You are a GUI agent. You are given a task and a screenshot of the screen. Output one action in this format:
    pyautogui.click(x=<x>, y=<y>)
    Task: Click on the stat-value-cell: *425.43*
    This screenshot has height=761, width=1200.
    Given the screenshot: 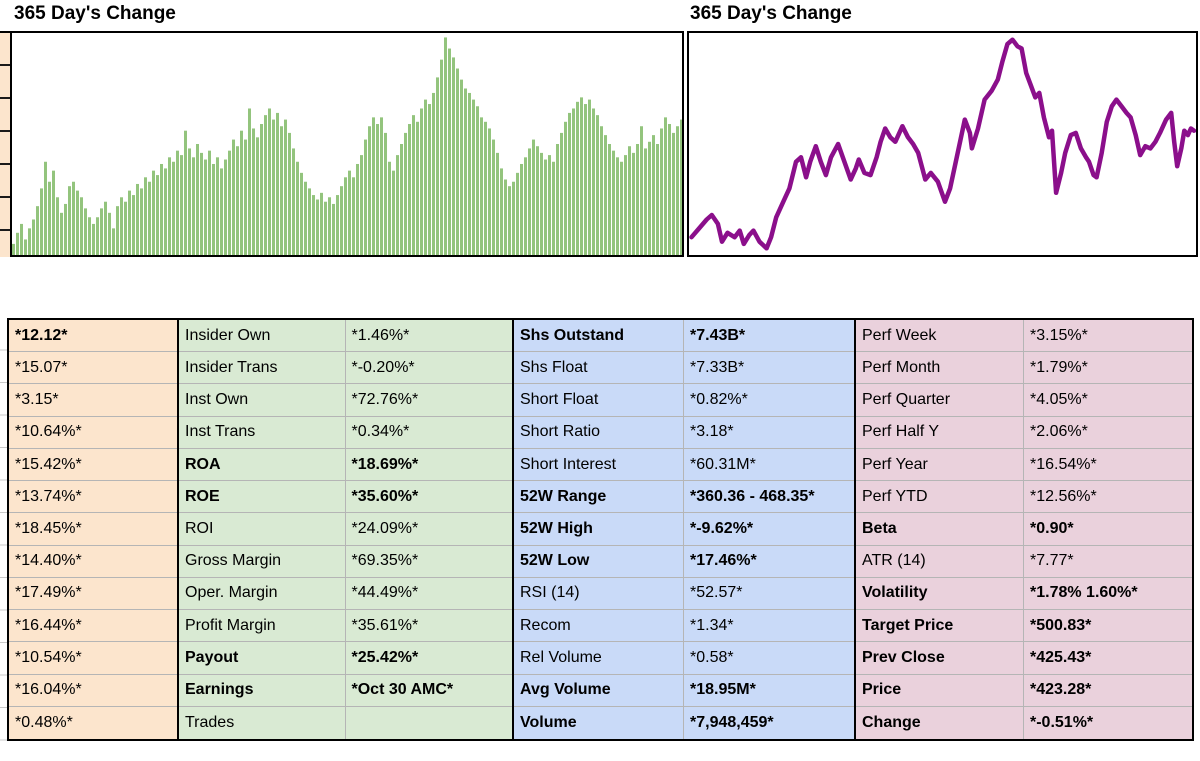 What is the action you would take?
    pyautogui.click(x=1061, y=657)
    